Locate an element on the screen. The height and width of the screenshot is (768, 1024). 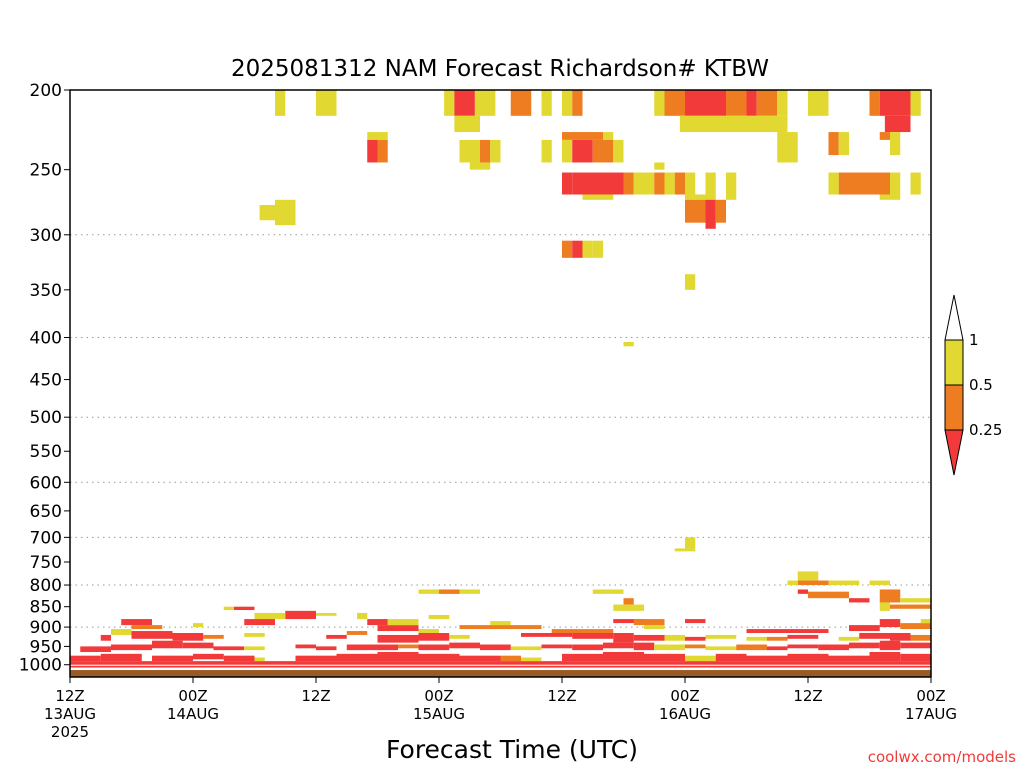
y-tick-label: 600 is located at coordinates (46, 483).